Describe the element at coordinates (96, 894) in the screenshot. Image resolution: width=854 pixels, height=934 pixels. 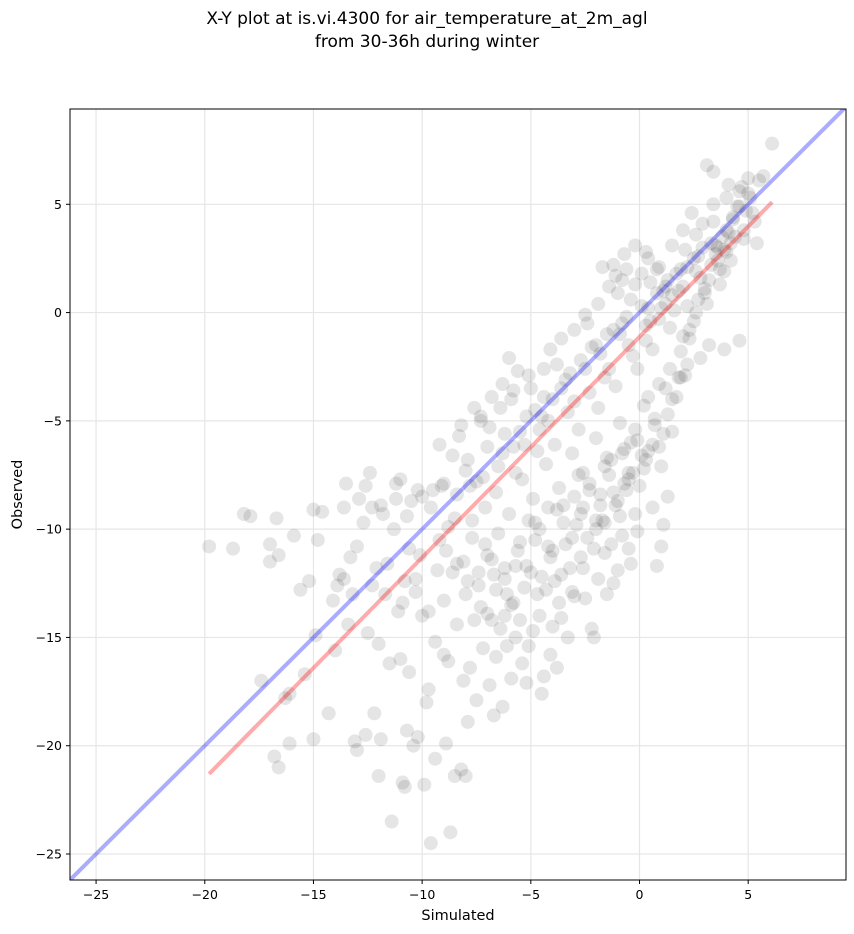
I see `x-tick-label: −25` at that location.